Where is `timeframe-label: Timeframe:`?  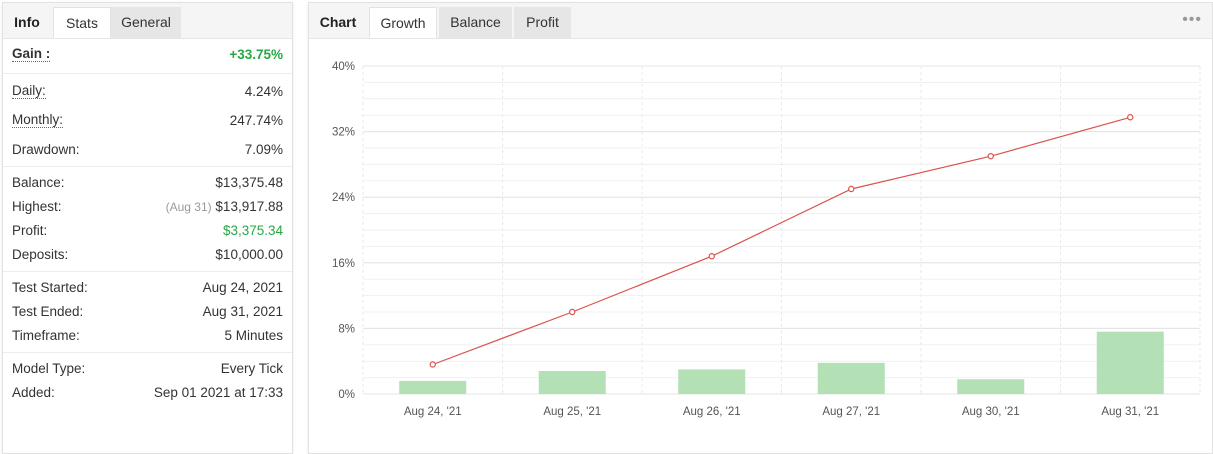 timeframe-label: Timeframe: is located at coordinates (46, 335).